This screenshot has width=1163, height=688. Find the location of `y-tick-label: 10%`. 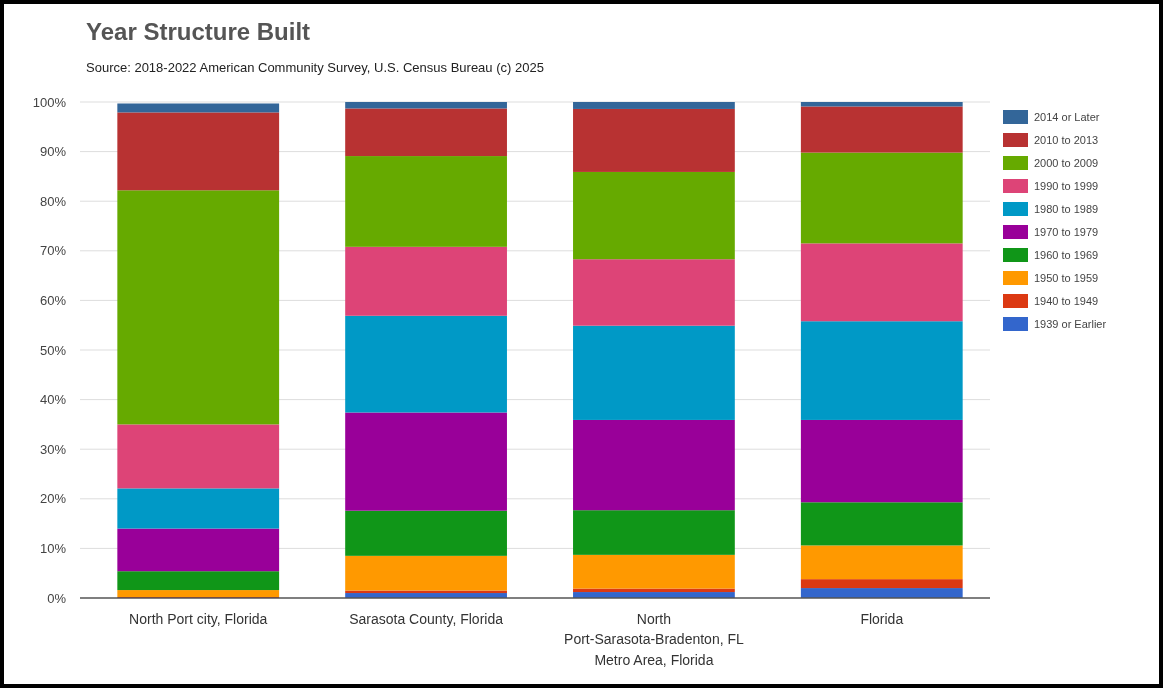

y-tick-label: 10% is located at coordinates (53, 549).